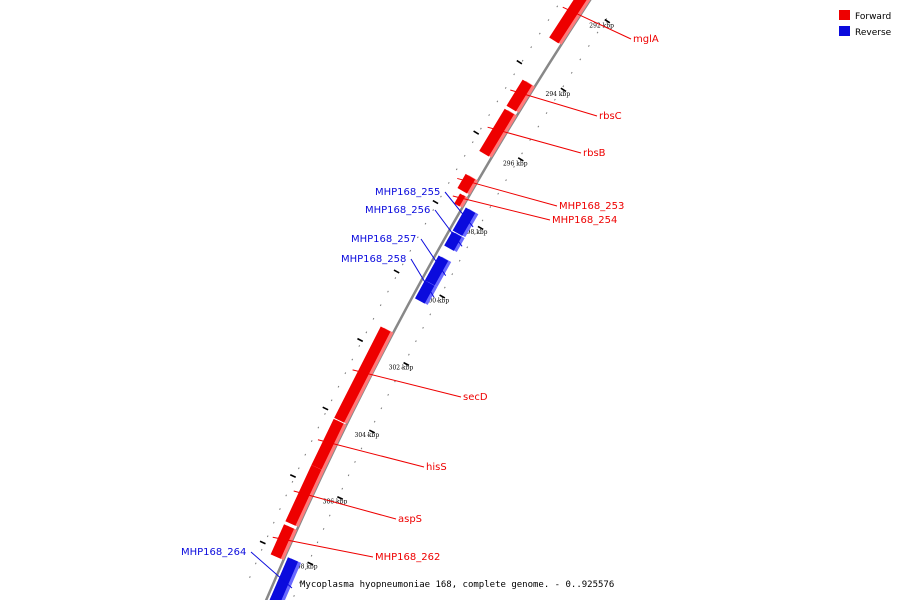  What do you see at coordinates (284, 542) in the screenshot?
I see `gene-mhp168_262-feature` at bounding box center [284, 542].